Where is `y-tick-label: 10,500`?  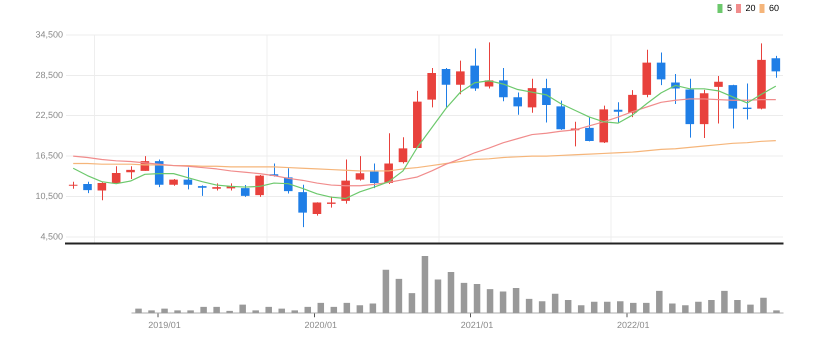 y-tick-label: 10,500 is located at coordinates (49, 195).